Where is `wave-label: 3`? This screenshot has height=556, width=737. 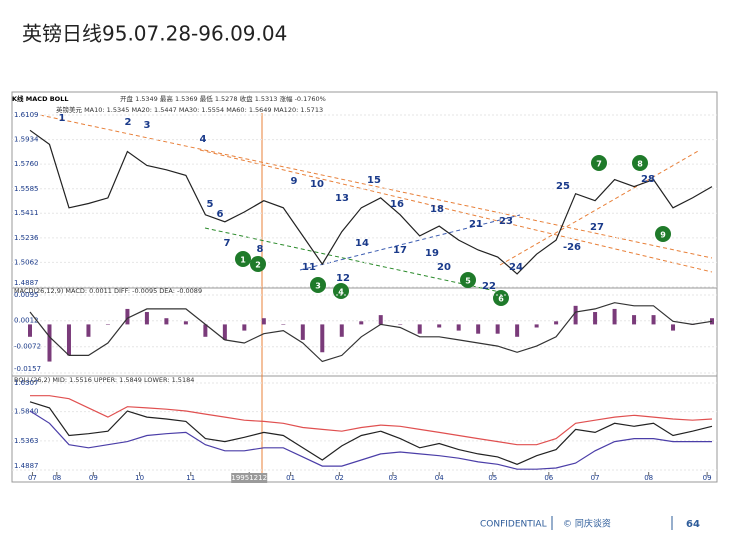
wave-label: 3 is located at coordinates (147, 125).